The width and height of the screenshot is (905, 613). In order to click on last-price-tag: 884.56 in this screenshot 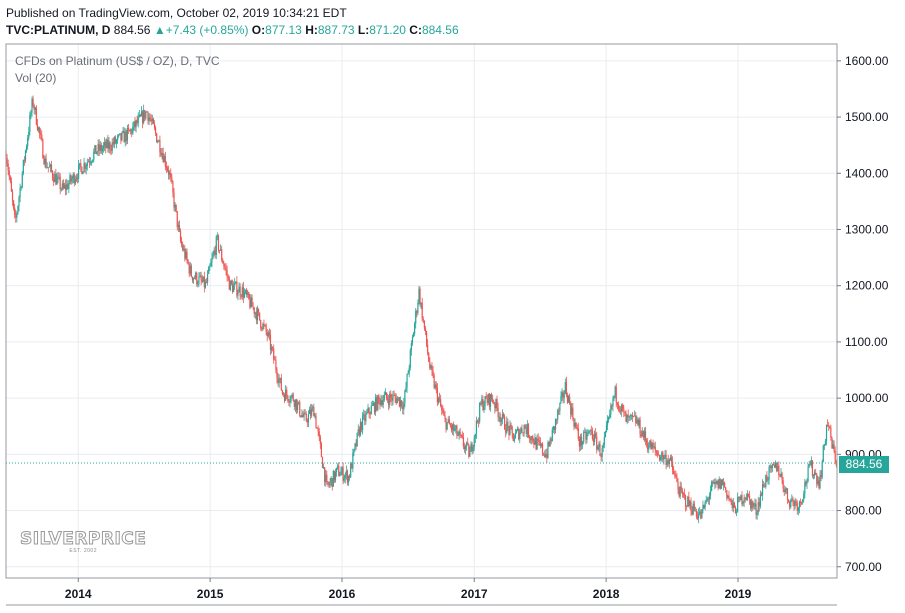, I will do `click(864, 464)`.